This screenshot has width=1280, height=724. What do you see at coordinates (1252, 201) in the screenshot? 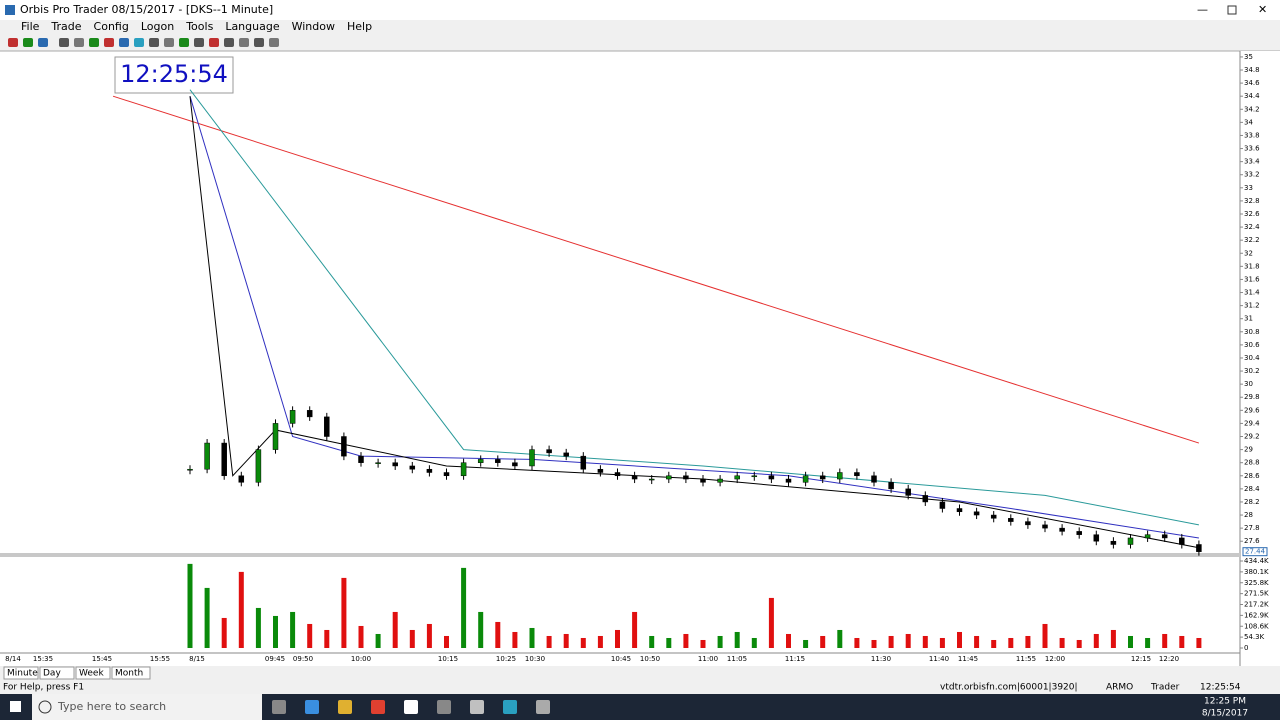
I see `y-tick-label: 32.8` at bounding box center [1252, 201].